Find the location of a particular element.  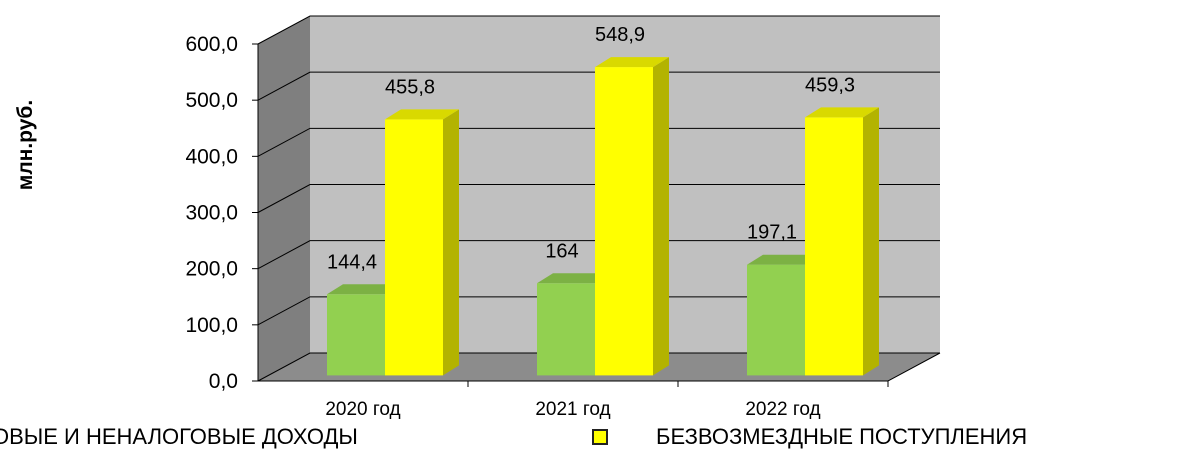

y-tick-label: 600,0 is located at coordinates (211, 44).